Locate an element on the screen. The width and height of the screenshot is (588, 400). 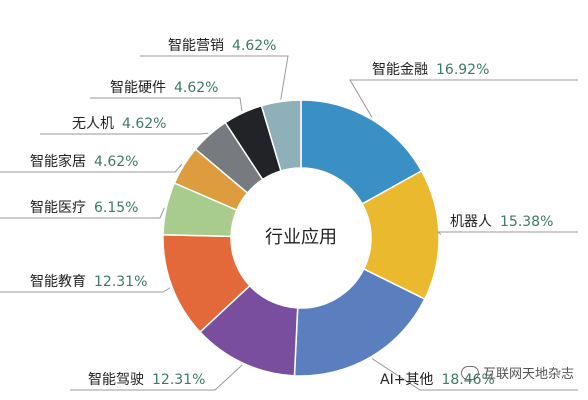
slice-value-1: 16.92% is located at coordinates (462, 70).